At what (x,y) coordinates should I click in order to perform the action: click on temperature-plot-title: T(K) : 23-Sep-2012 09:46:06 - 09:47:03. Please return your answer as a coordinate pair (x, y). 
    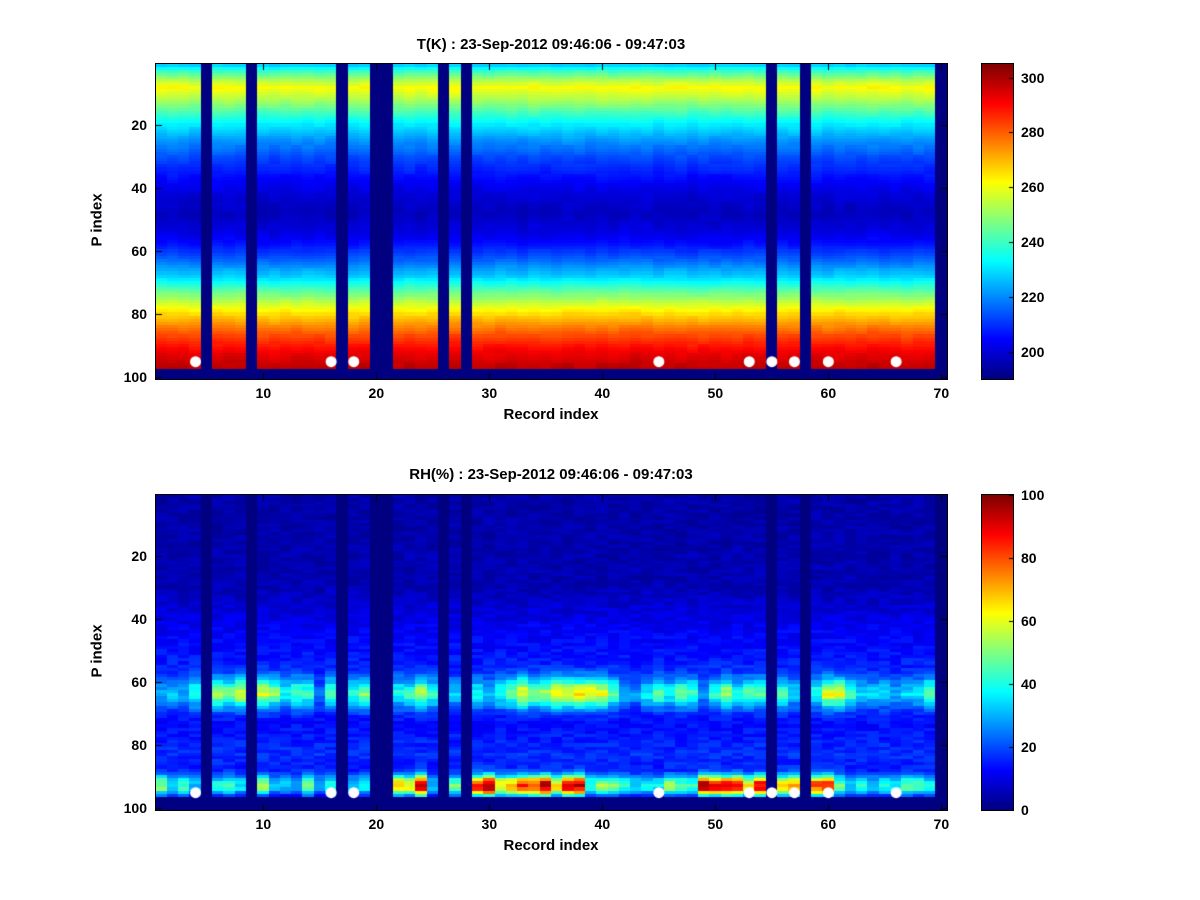
    Looking at the image, I should click on (551, 44).